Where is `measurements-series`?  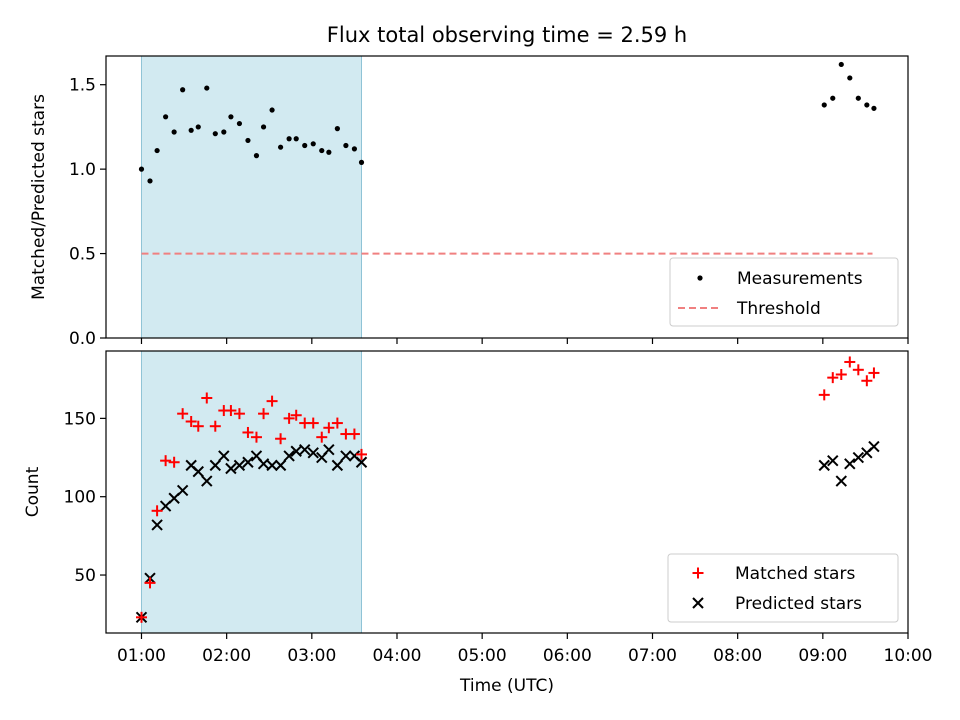
measurements-series is located at coordinates (507, 122).